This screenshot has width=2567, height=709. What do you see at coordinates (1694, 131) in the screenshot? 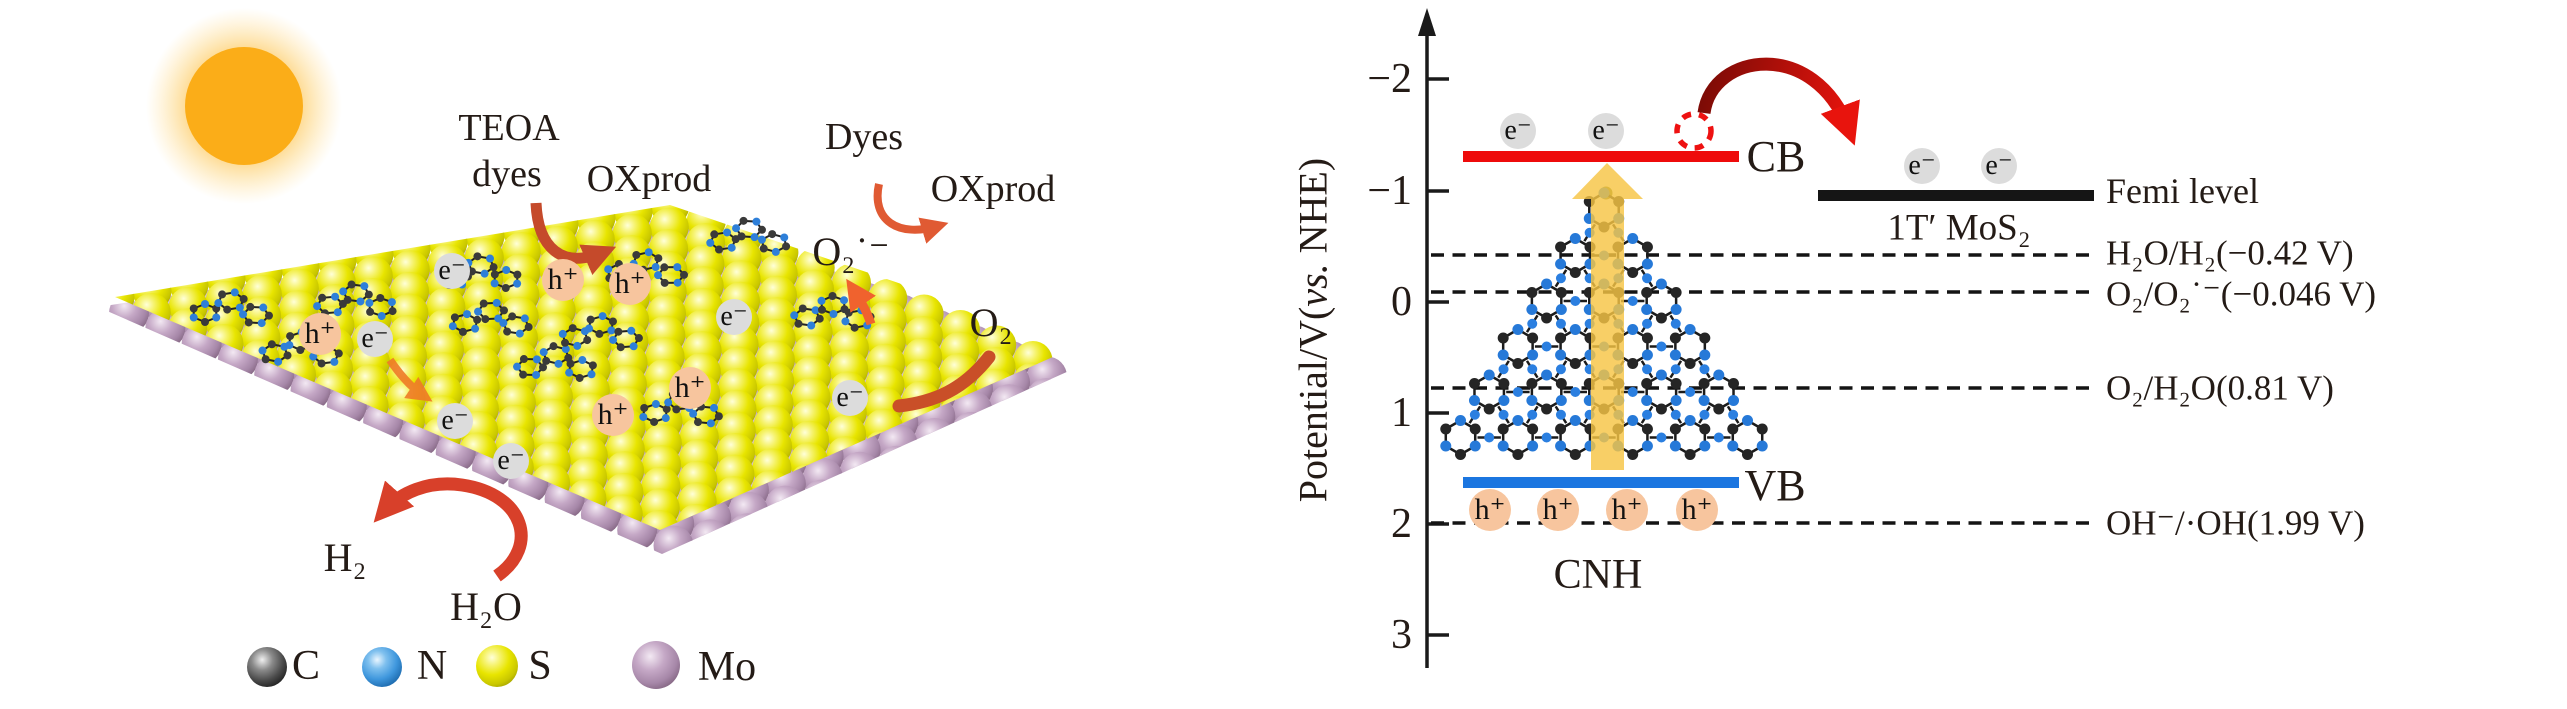
I see `vacated-electron-circle` at bounding box center [1694, 131].